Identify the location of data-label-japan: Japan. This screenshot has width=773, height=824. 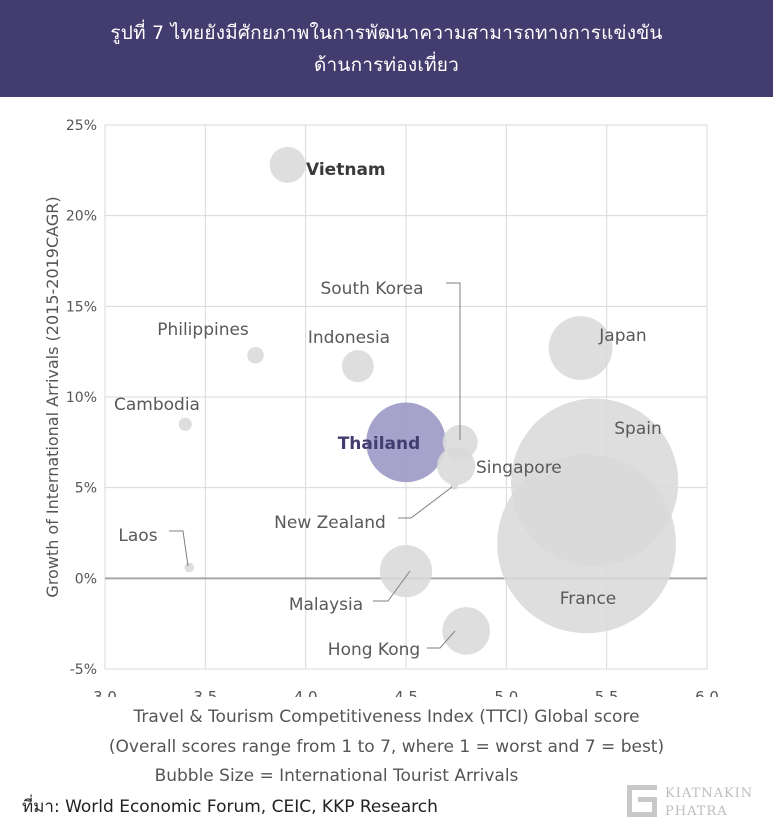
(622, 336).